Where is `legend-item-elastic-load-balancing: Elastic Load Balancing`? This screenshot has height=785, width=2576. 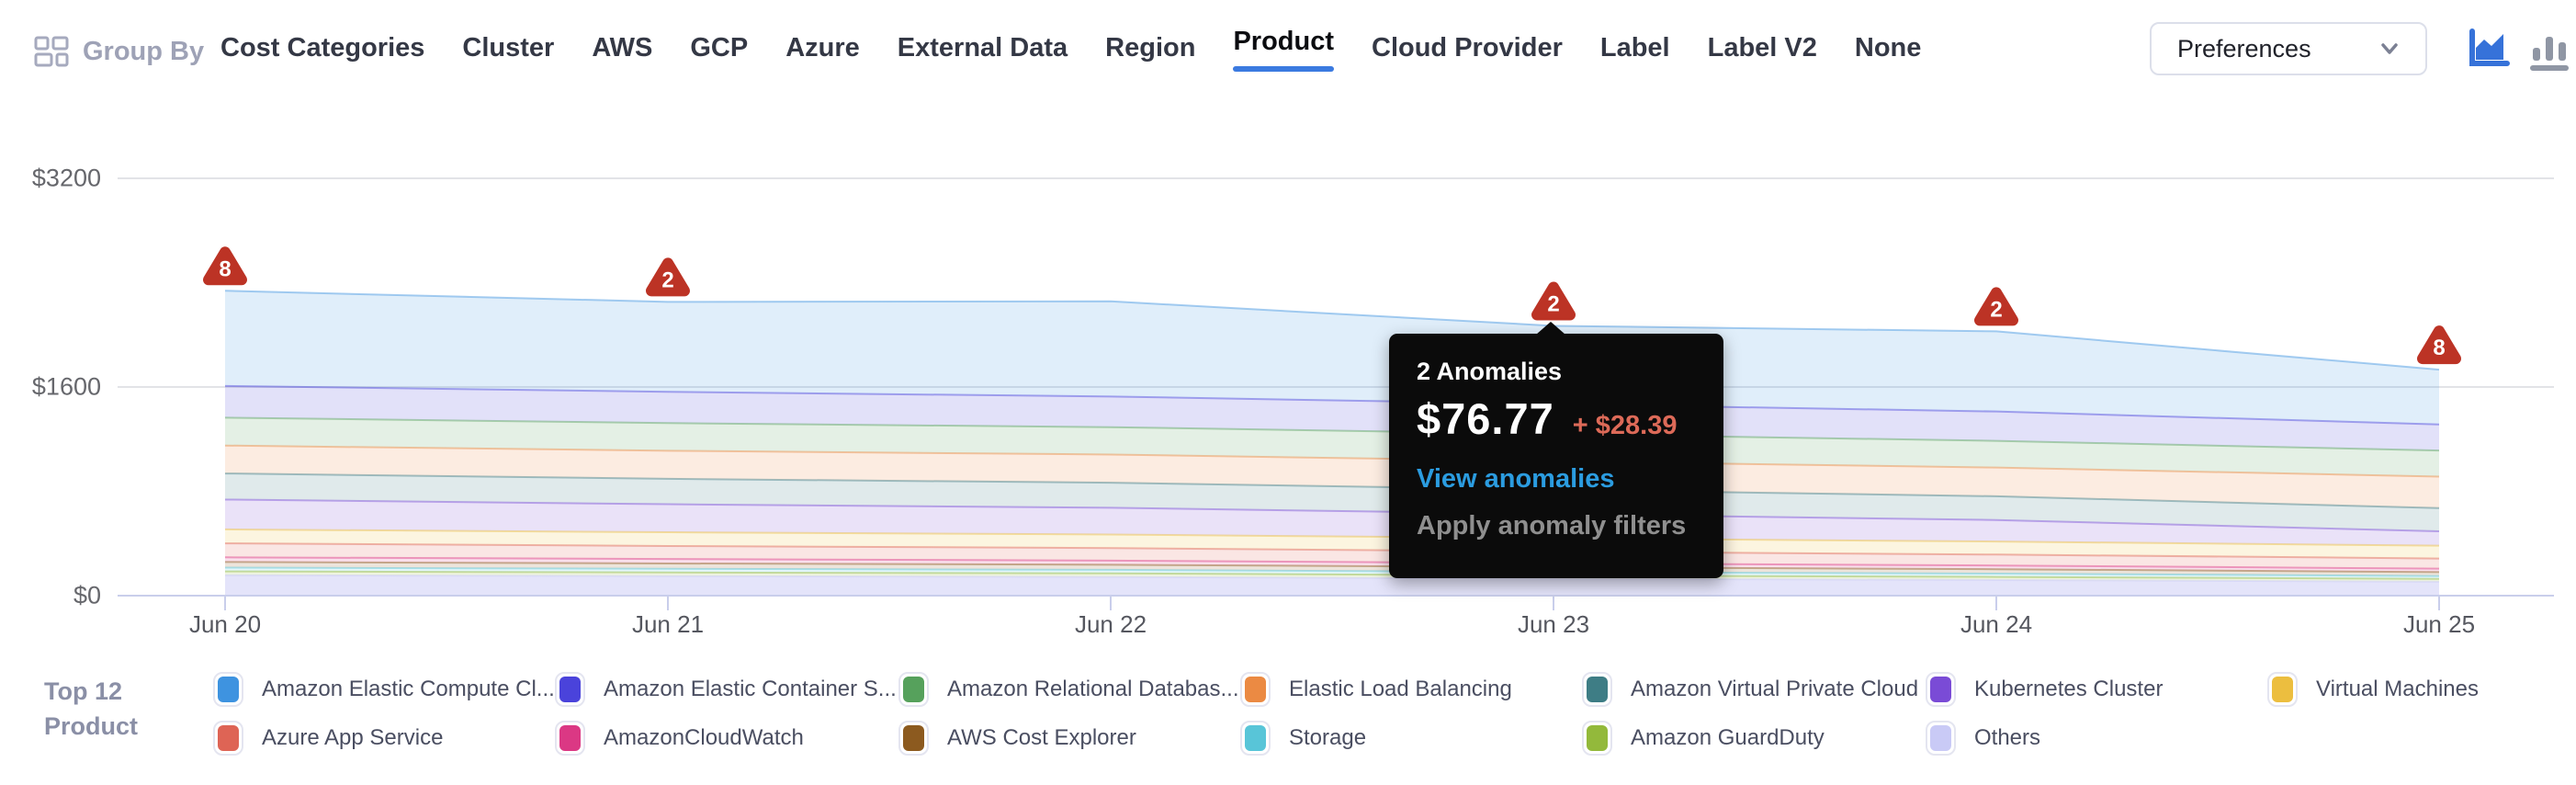
legend-item-elastic-load-balancing: Elastic Load Balancing is located at coordinates (1376, 689).